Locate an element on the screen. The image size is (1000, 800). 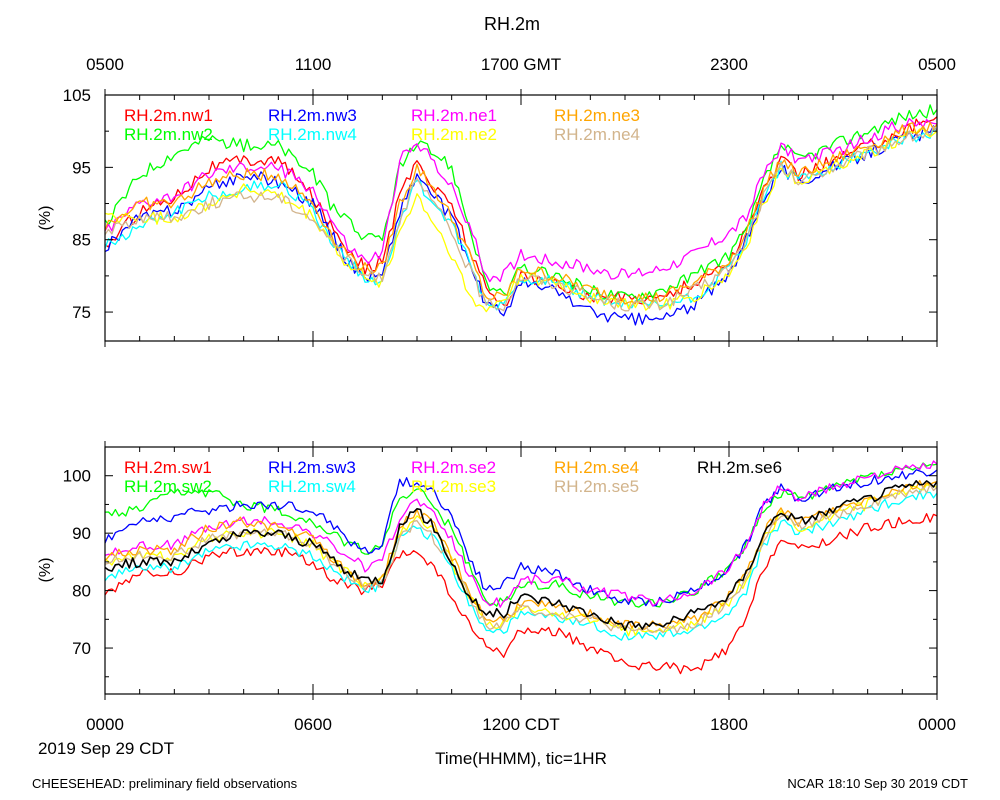
bottom-axis-tick-label: 1800 is located at coordinates (729, 724).